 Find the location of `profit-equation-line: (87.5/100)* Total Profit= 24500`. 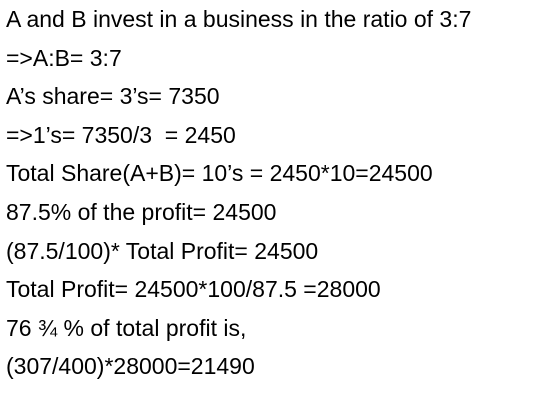

profit-equation-line: (87.5/100)* Total Profit= 24500 is located at coordinates (162, 250).